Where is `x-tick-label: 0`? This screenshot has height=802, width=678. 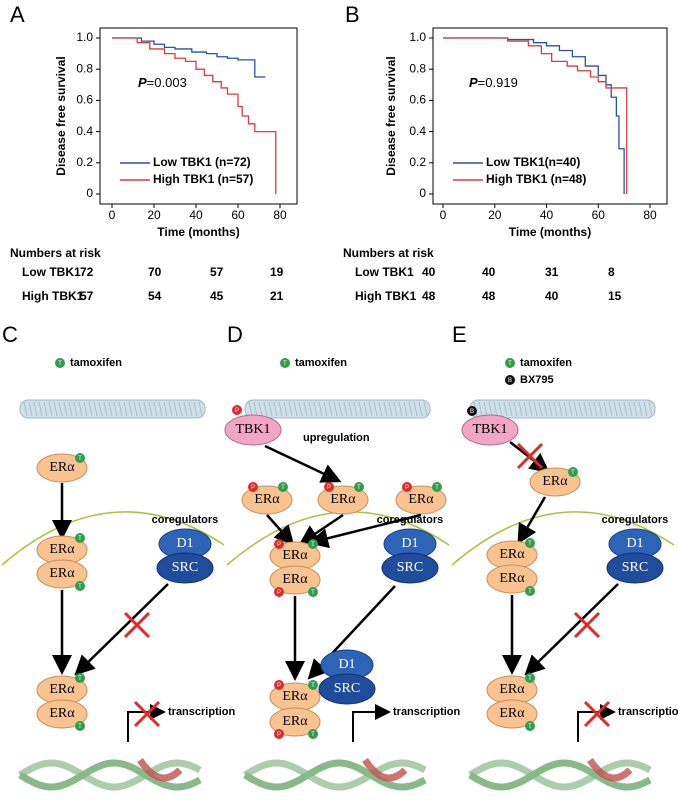
x-tick-label: 0 is located at coordinates (112, 215).